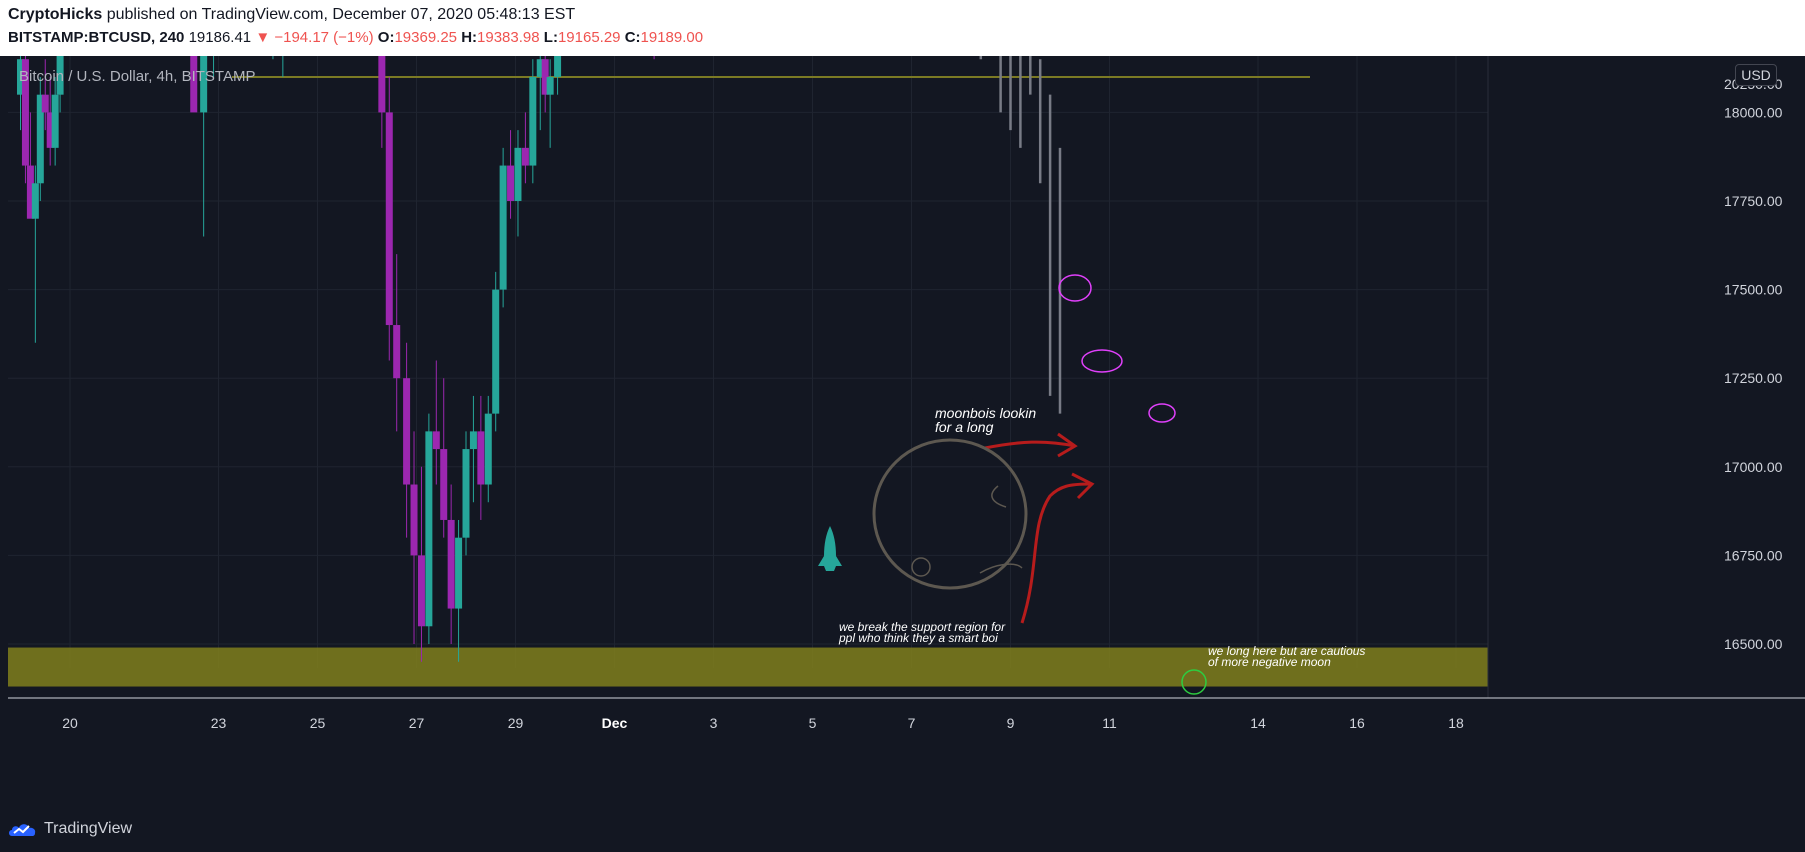 The image size is (1805, 852). I want to click on drawn-circle, so click(950, 514).